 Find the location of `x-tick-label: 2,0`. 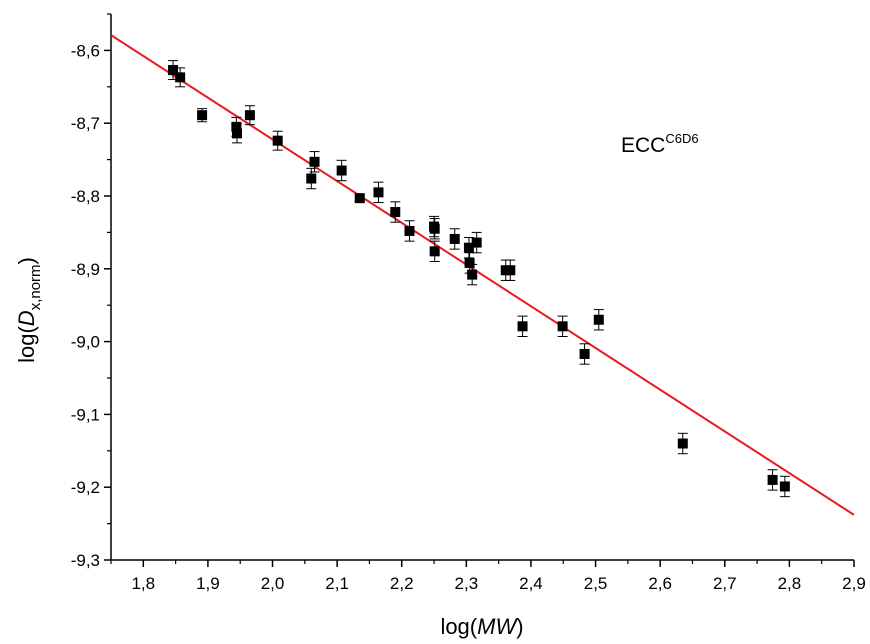

x-tick-label: 2,0 is located at coordinates (273, 583).